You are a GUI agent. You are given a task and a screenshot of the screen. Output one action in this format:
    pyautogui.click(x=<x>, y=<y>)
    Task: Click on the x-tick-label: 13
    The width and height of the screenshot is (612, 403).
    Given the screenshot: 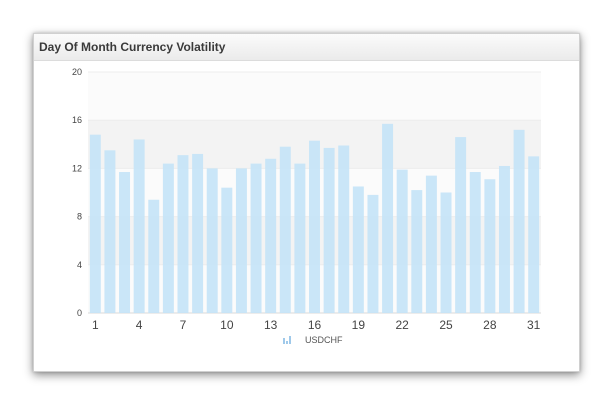 What is the action you would take?
    pyautogui.click(x=271, y=325)
    